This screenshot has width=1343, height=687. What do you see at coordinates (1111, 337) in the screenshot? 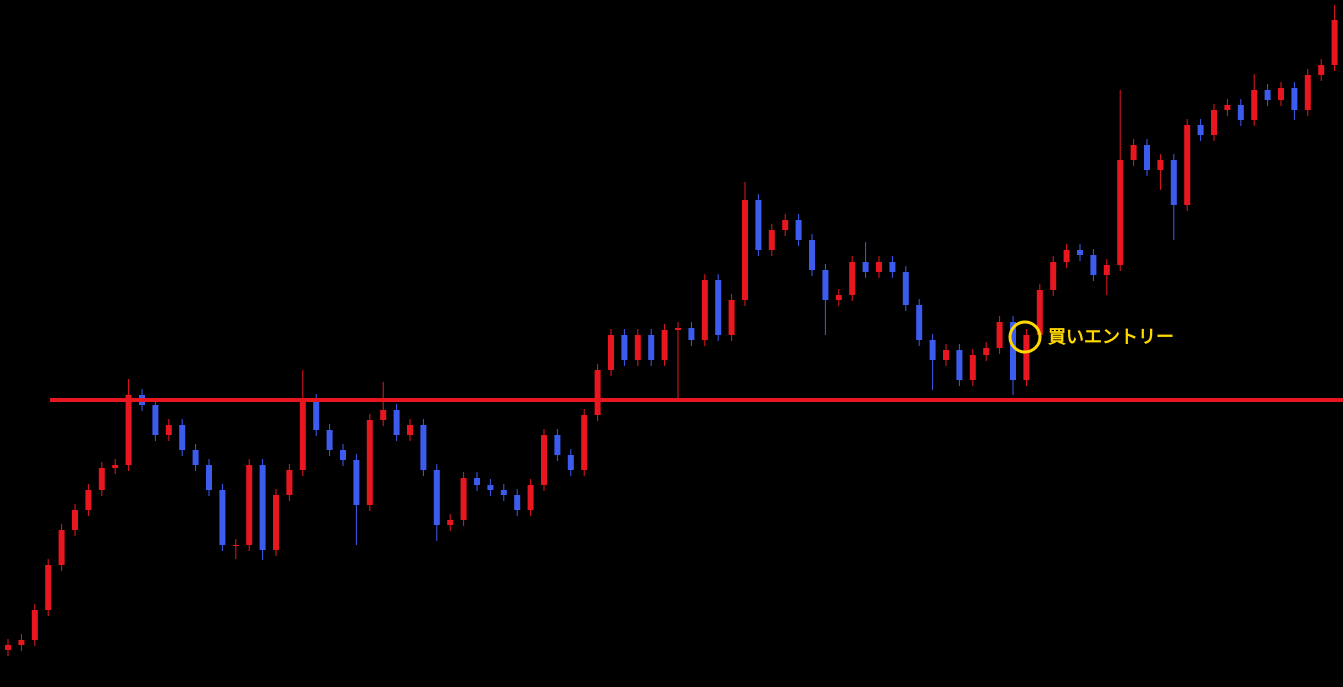
I see `annotation: 買いエントリー` at bounding box center [1111, 337].